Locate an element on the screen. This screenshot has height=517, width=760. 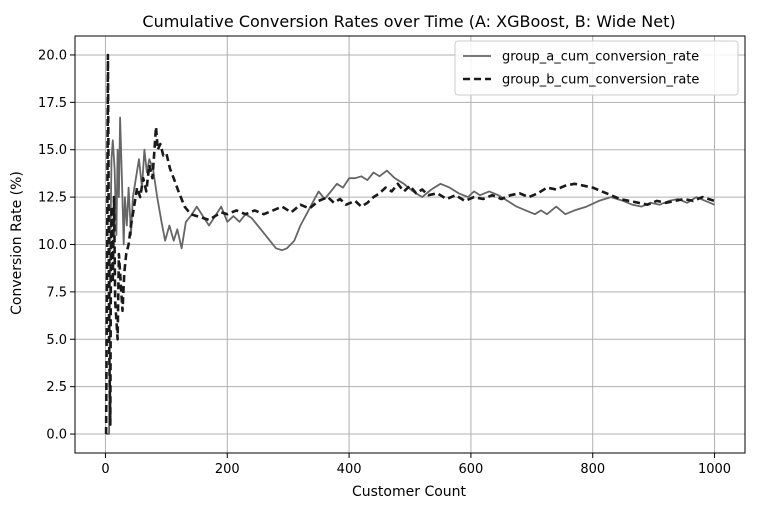
x-tick-label: 600 is located at coordinates (470, 469).